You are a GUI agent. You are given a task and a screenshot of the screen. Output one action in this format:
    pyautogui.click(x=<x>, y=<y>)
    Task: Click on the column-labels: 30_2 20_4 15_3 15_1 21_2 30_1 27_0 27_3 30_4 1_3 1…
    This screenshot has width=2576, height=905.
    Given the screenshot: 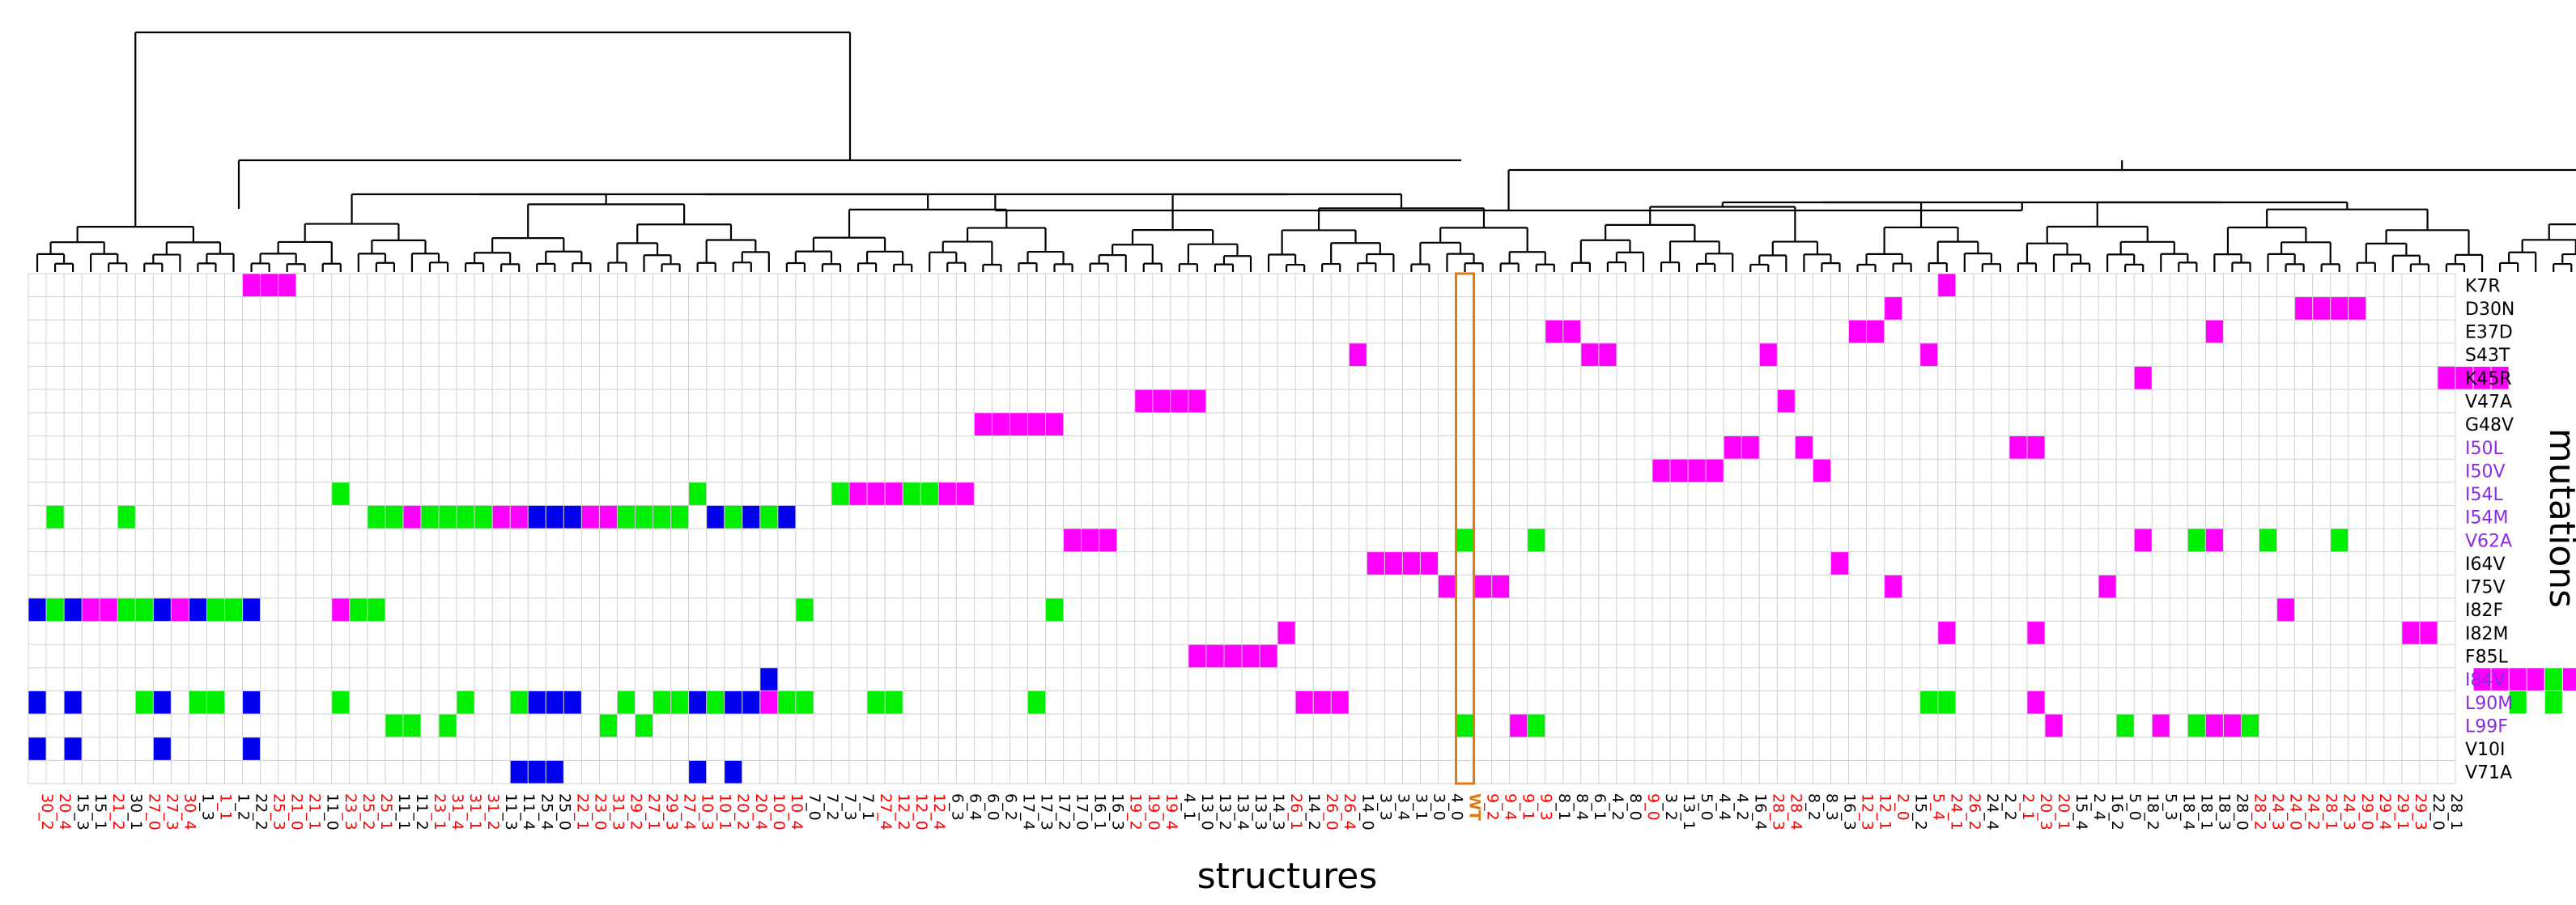 What is the action you would take?
    pyautogui.click(x=1252, y=812)
    